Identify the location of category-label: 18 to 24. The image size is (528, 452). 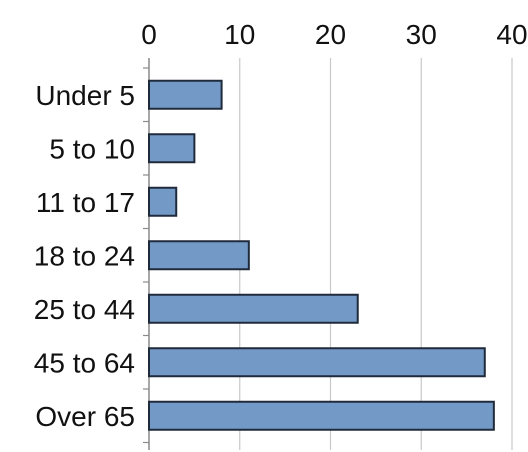
(84, 255).